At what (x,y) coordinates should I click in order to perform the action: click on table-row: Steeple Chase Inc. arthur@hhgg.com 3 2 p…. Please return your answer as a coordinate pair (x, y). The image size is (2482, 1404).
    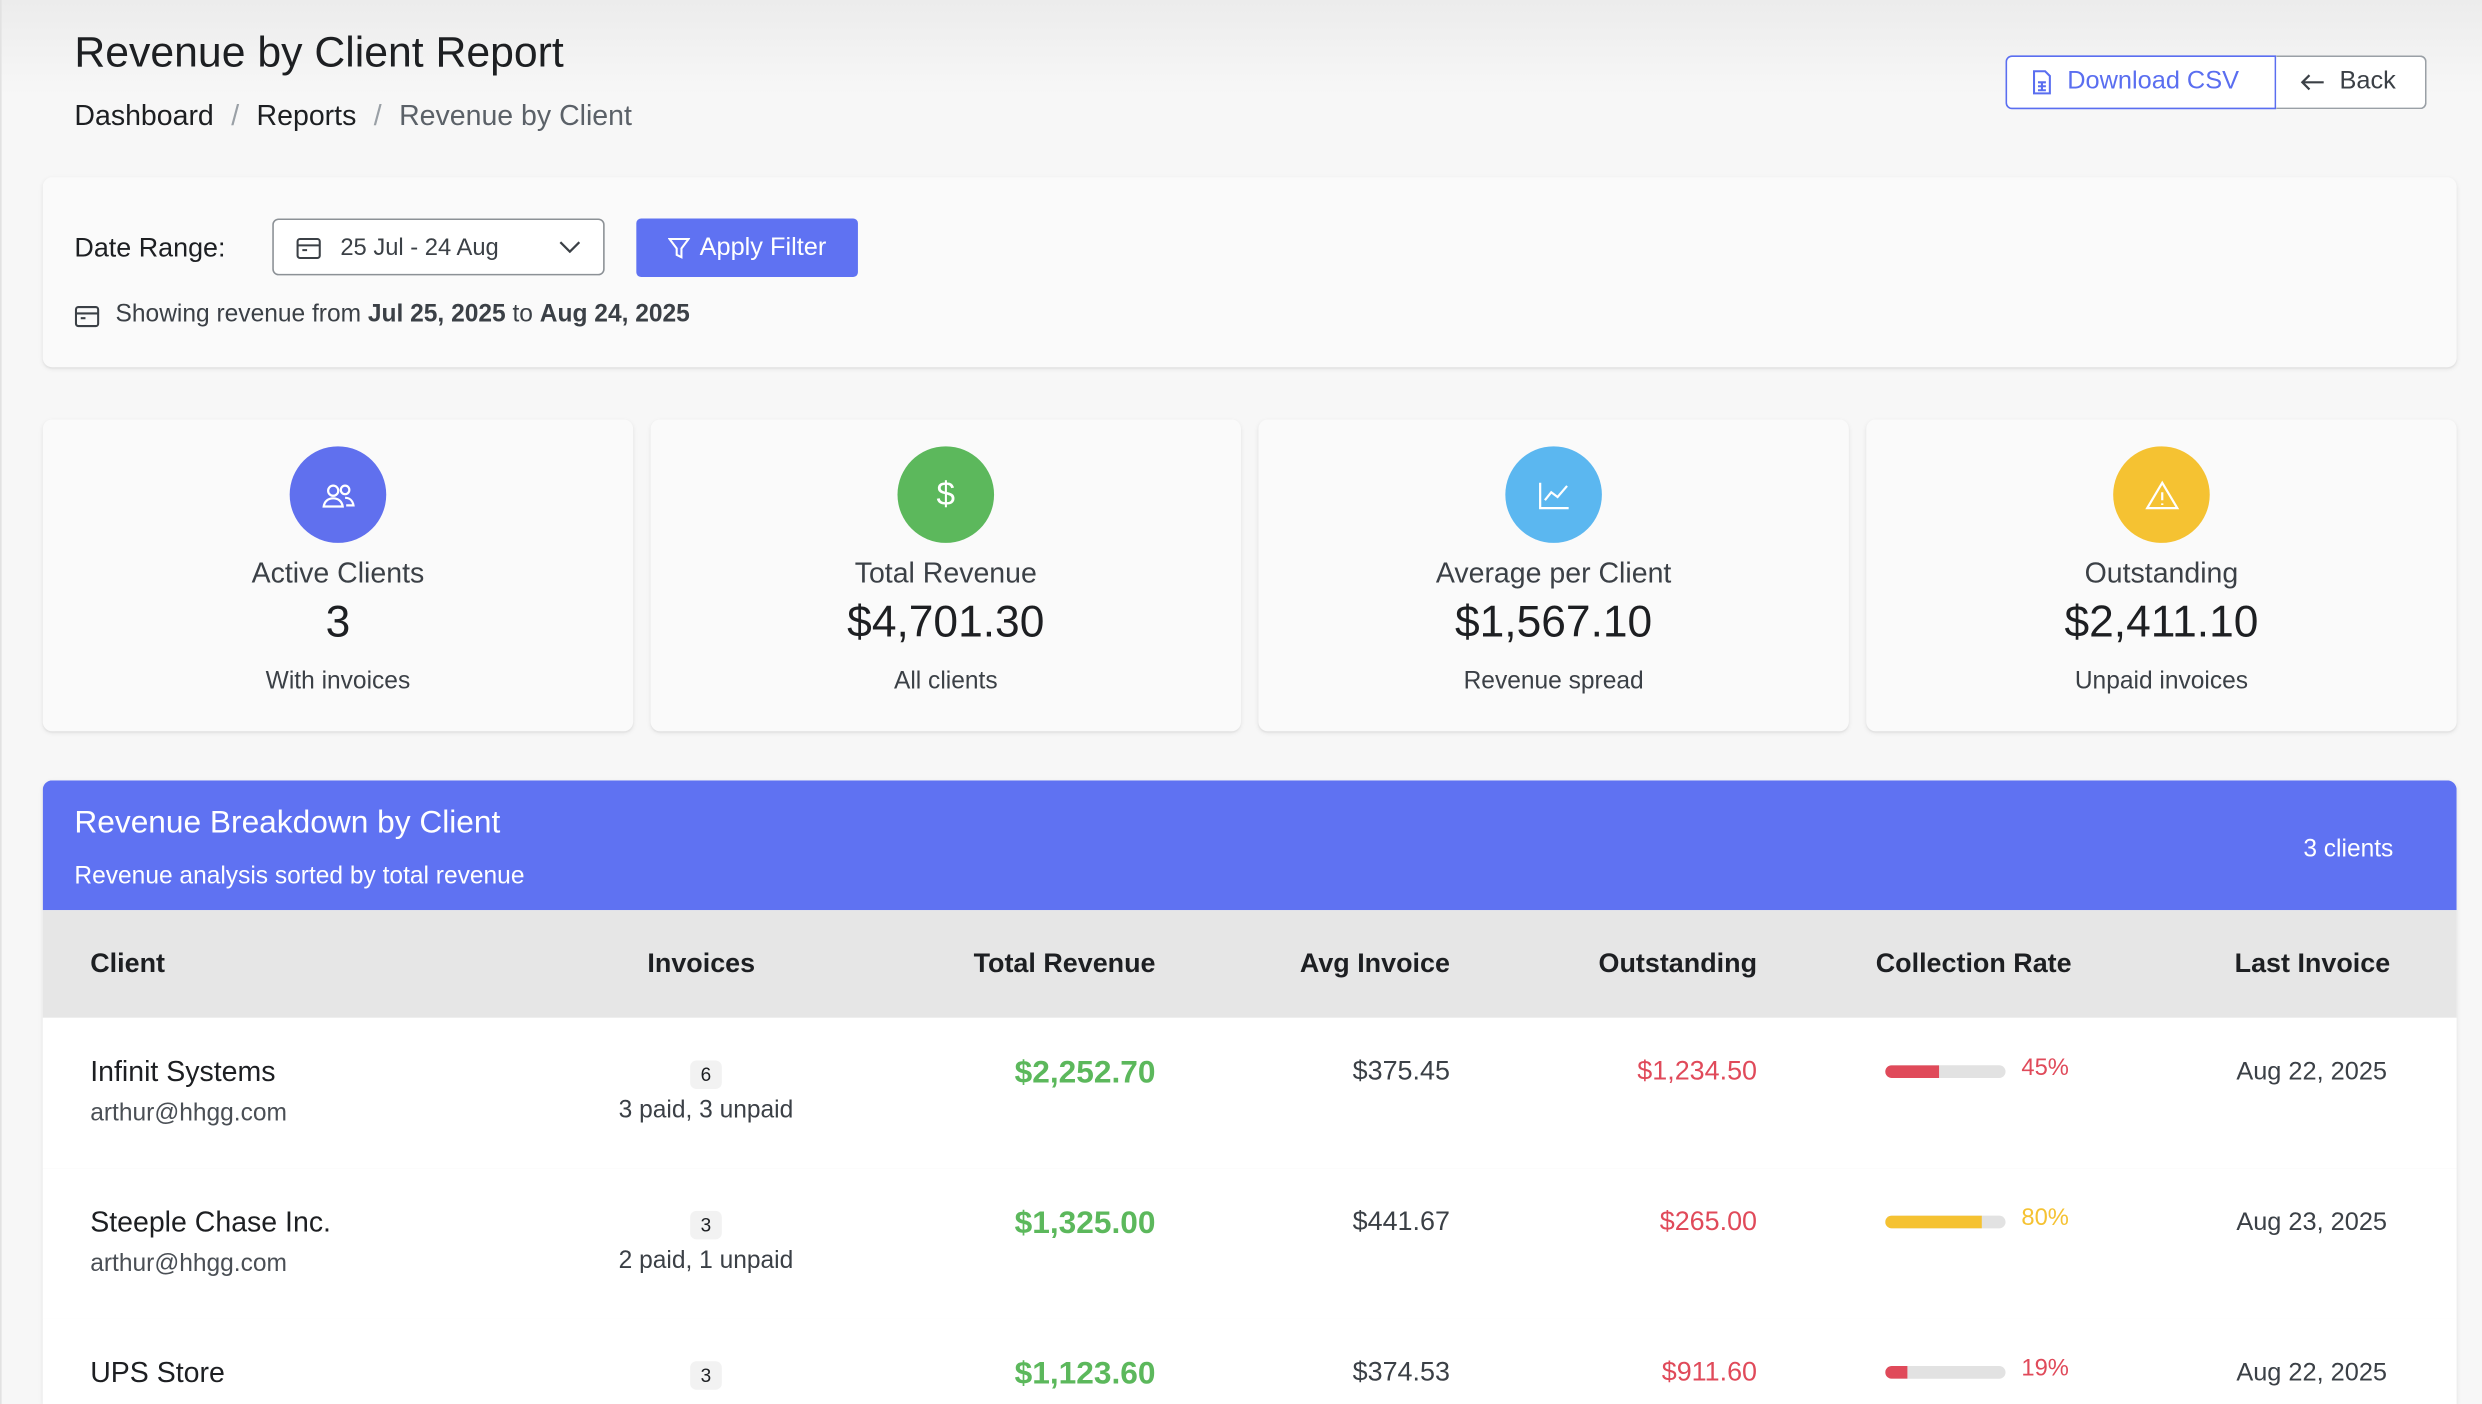
    Looking at the image, I should click on (1249, 1244).